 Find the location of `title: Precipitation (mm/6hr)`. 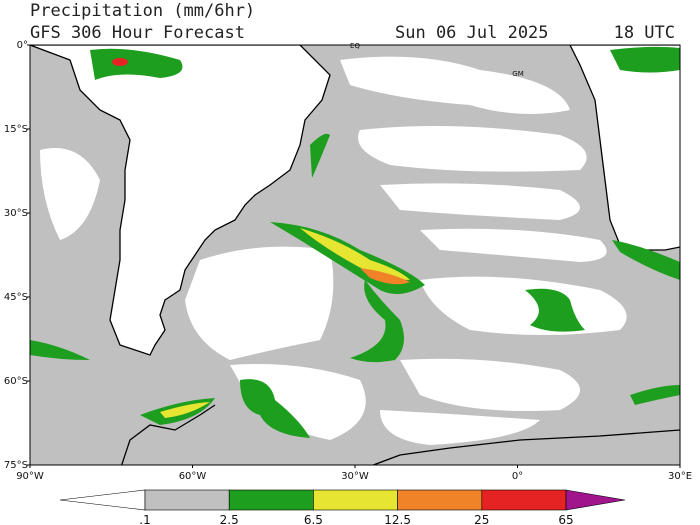

title: Precipitation (mm/6hr) is located at coordinates (142, 11).